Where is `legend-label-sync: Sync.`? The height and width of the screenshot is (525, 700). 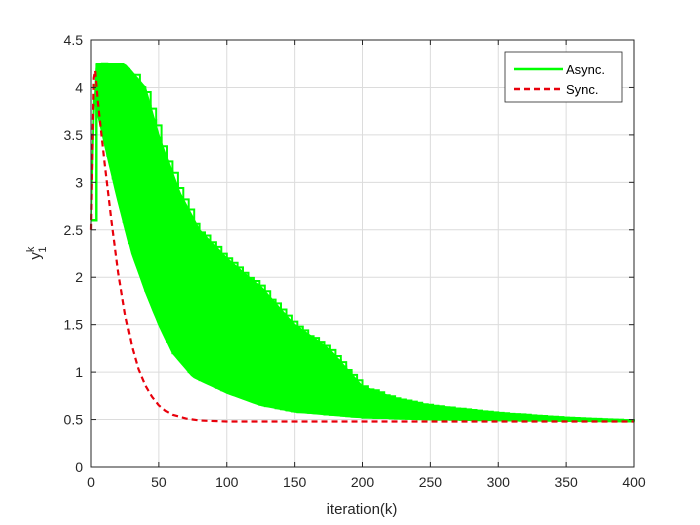
legend-label-sync: Sync. is located at coordinates (582, 89).